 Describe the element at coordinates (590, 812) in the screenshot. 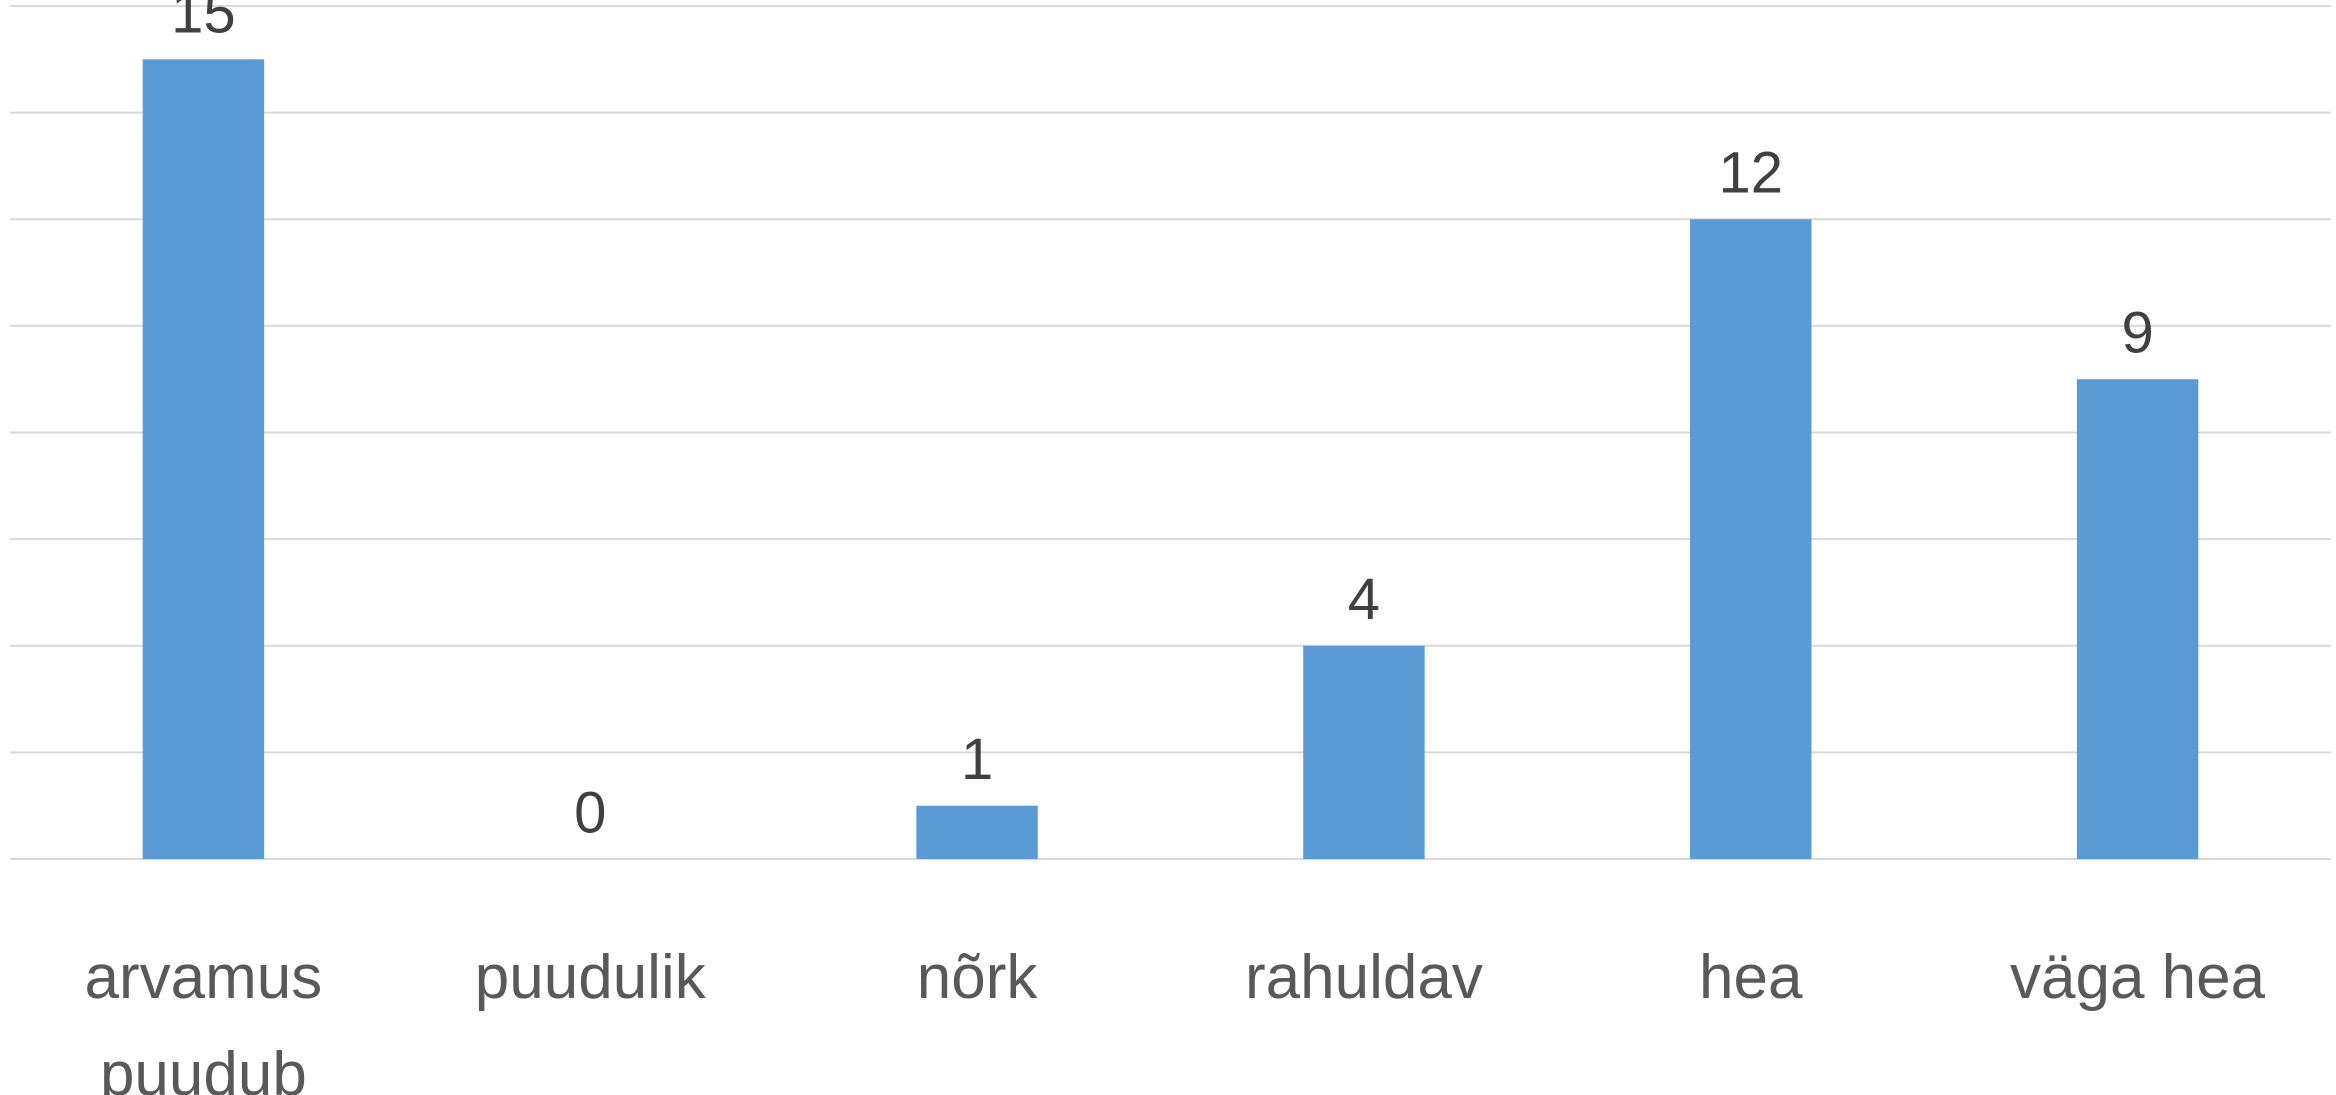

I see `value-label: 0` at that location.